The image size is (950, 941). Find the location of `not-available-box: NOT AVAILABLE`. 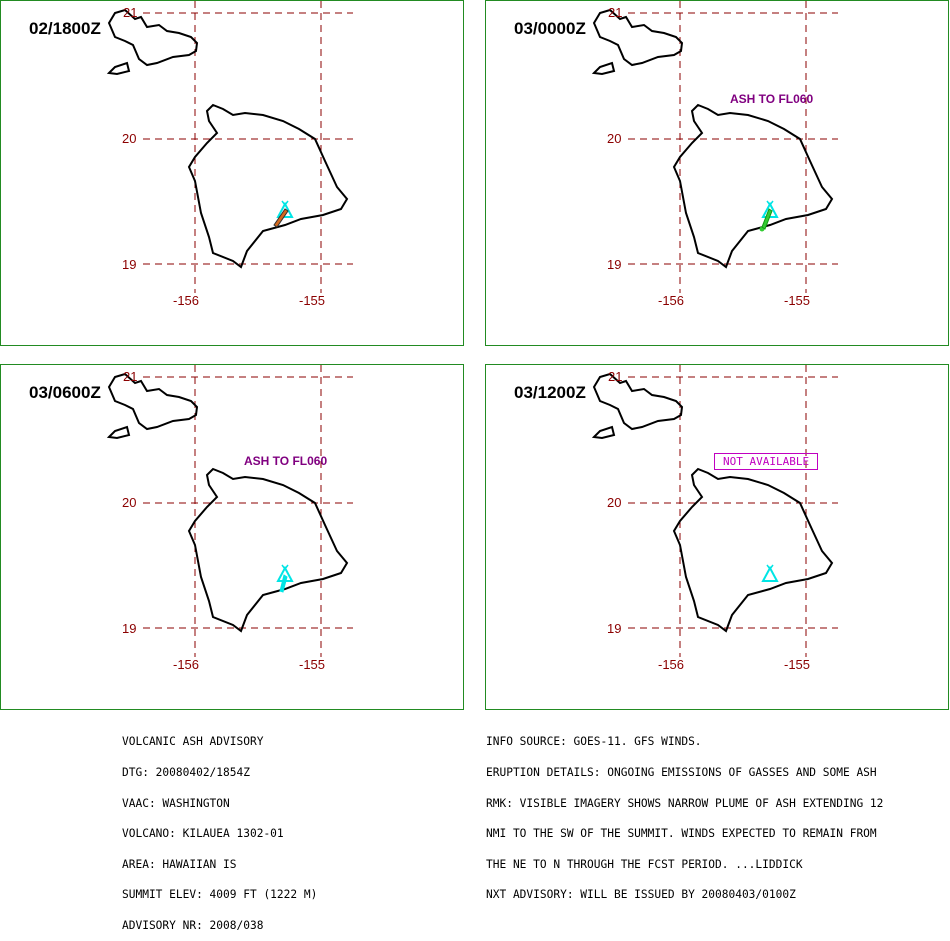

not-available-box: NOT AVAILABLE is located at coordinates (766, 461).